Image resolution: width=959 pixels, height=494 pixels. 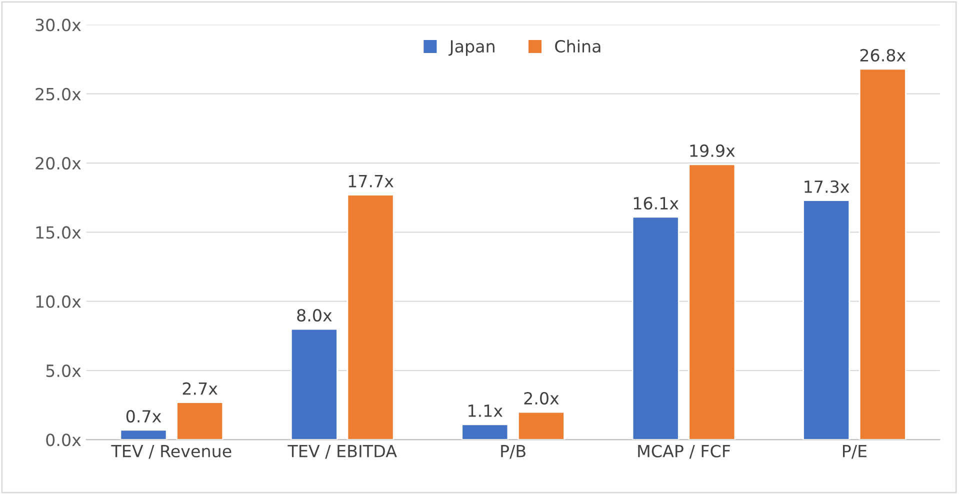 I want to click on x-tick-label: TEV / EBITDA, so click(x=342, y=452).